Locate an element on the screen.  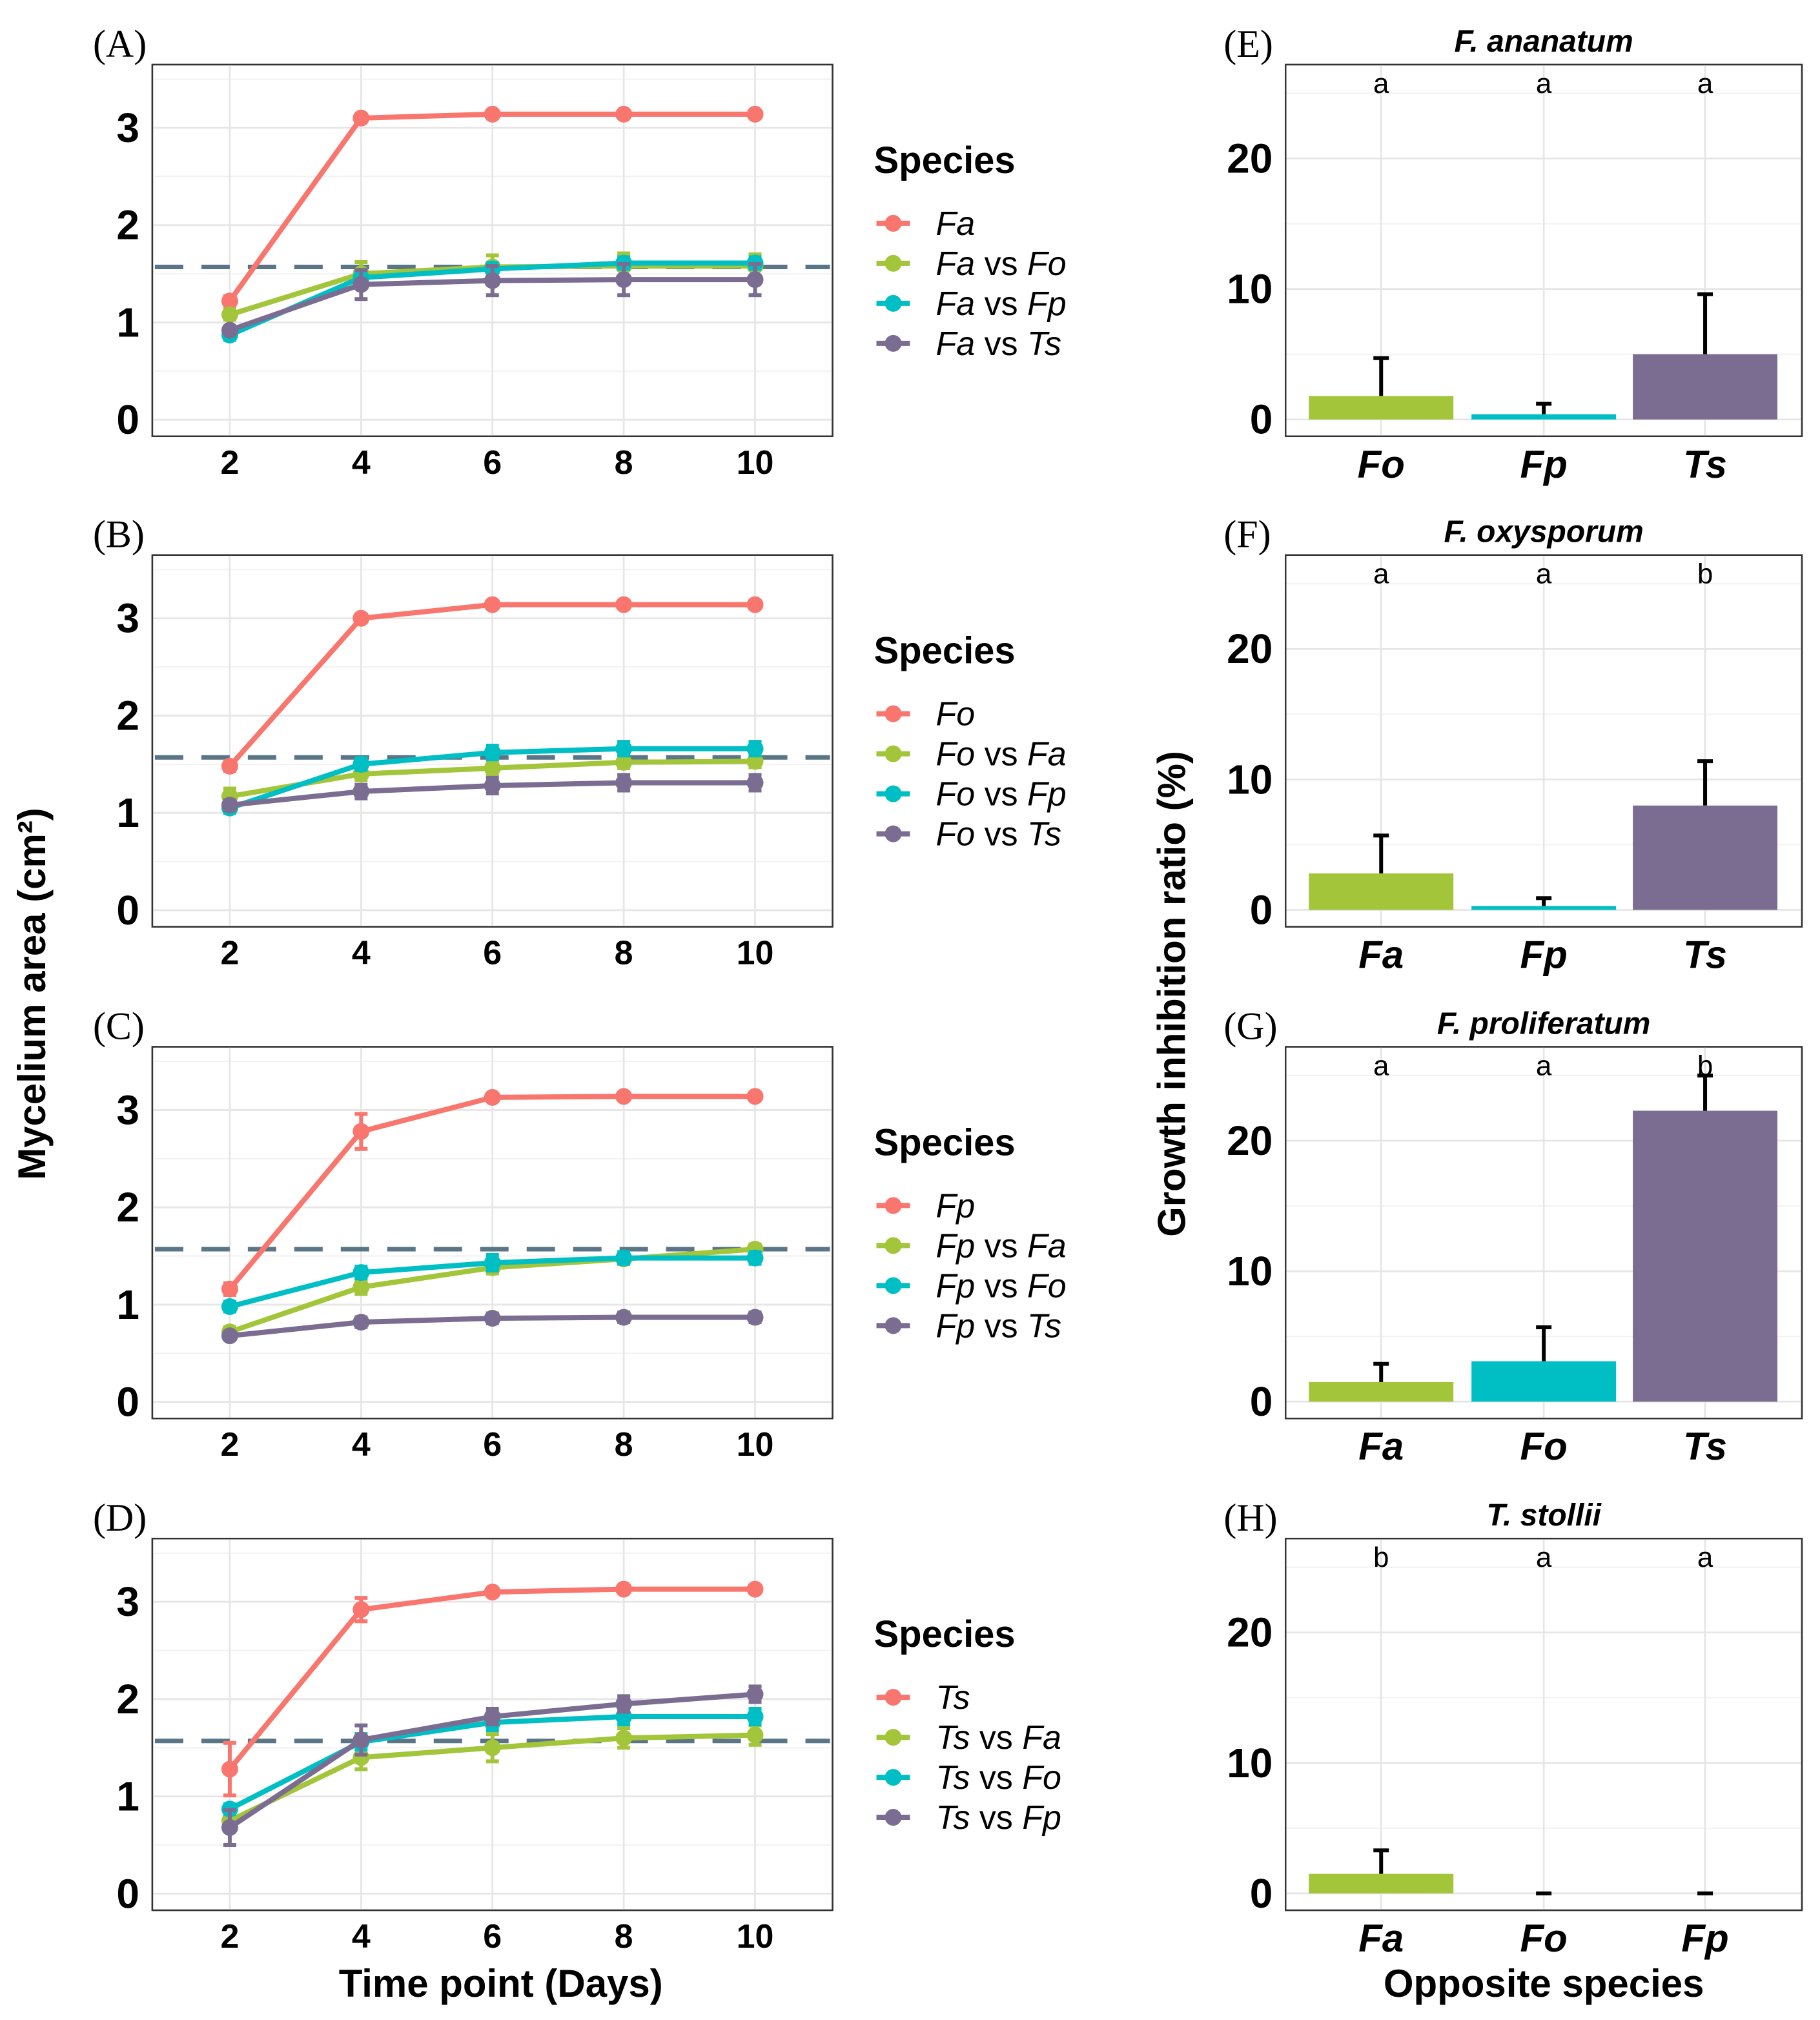
panel-label: (D) is located at coordinates (120, 1517).